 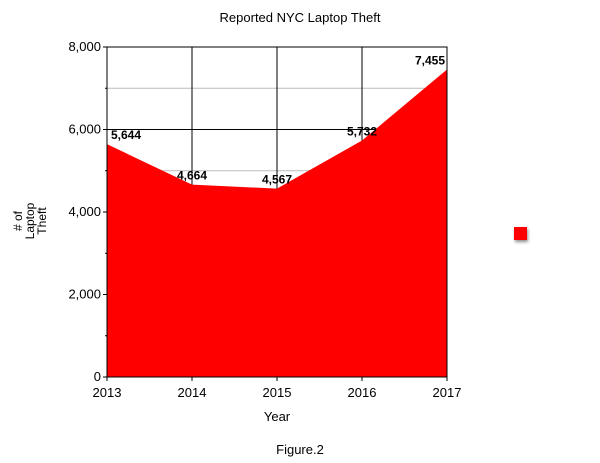 I want to click on y-tick-label: 6,000, so click(x=84, y=129).